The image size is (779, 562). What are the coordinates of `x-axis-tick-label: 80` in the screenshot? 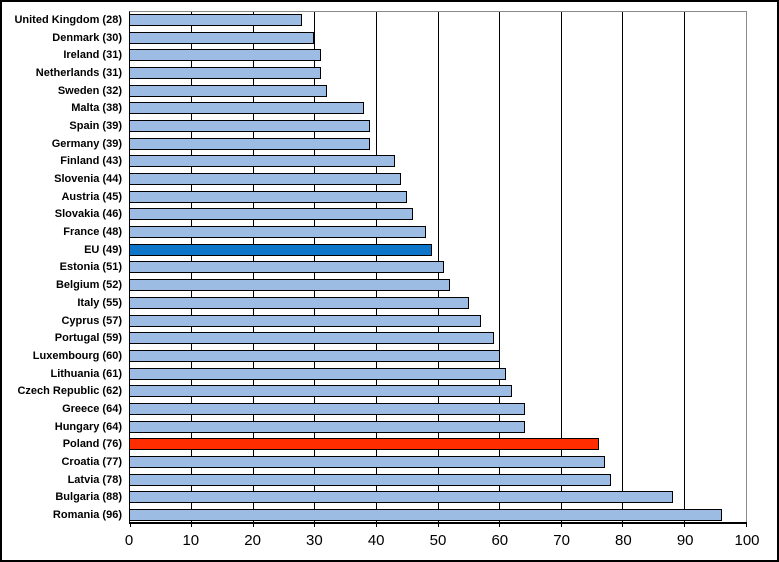 It's located at (623, 540).